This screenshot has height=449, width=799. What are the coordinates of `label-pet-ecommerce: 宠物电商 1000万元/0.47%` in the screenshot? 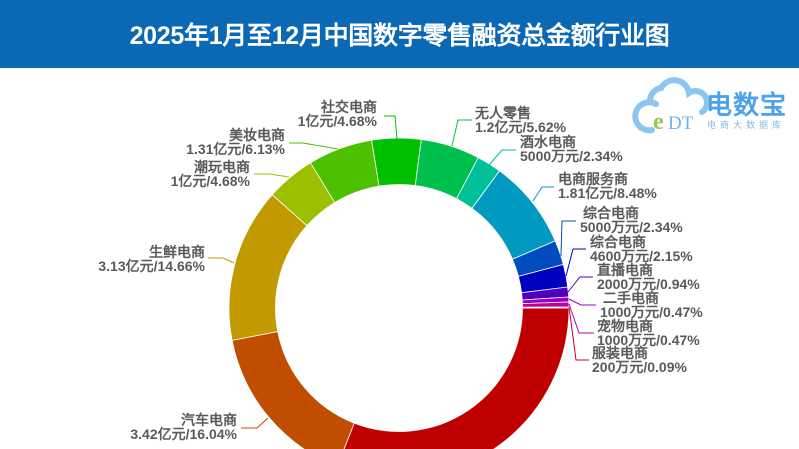 It's located at (648, 333).